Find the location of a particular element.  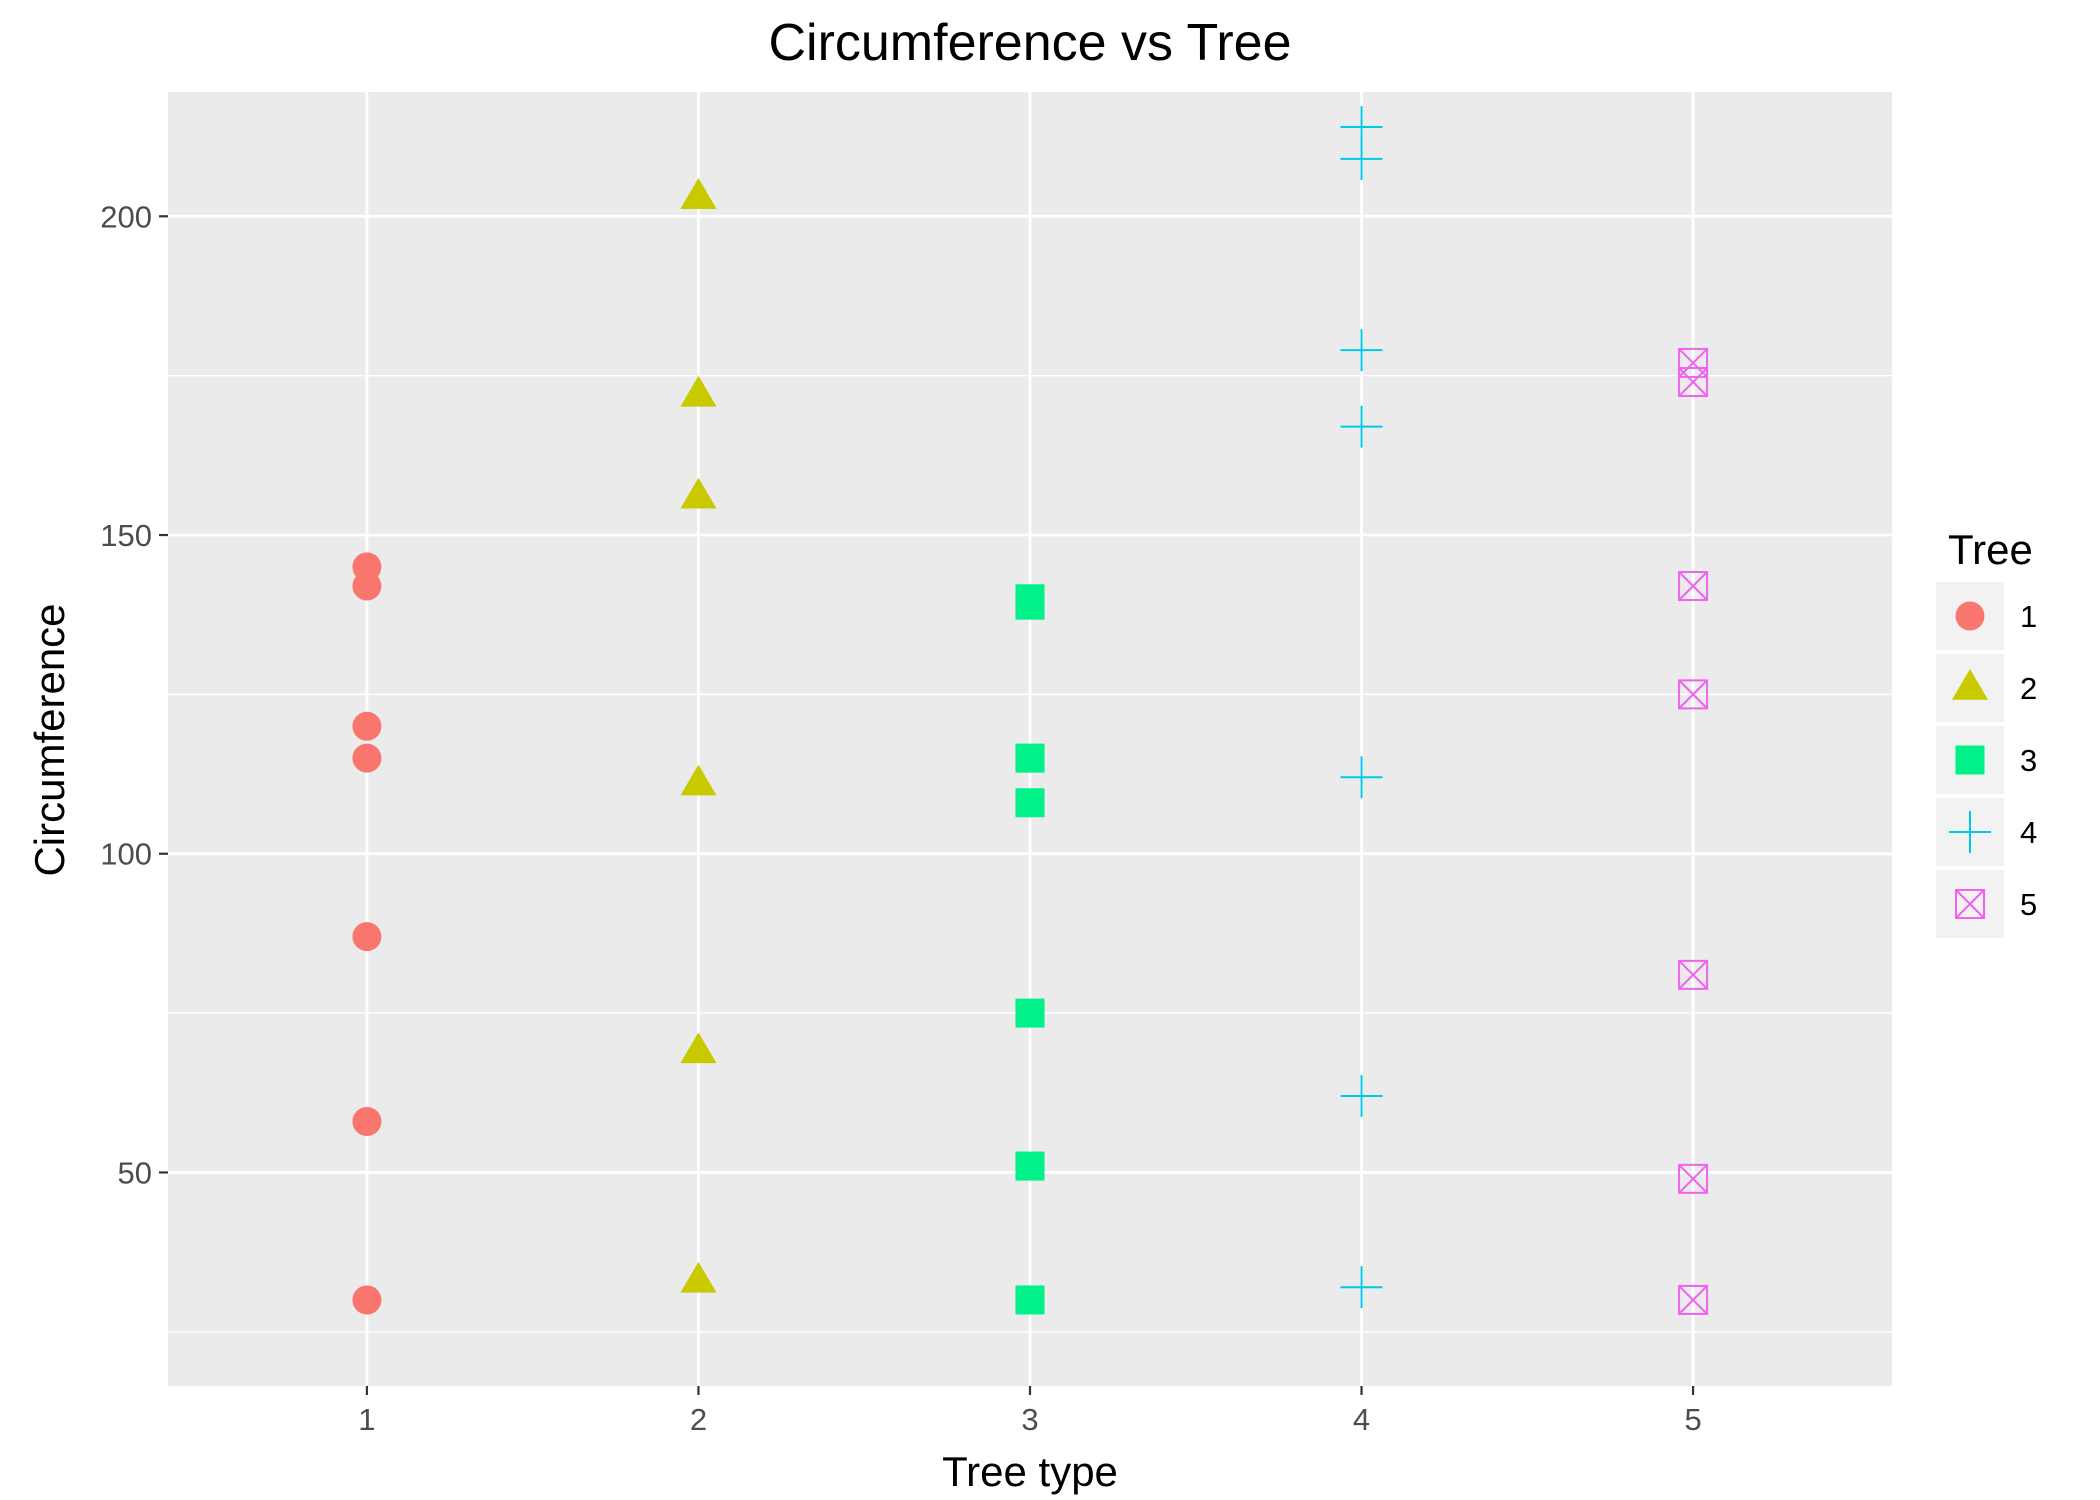

y-tick-label: 50 is located at coordinates (135, 1172).